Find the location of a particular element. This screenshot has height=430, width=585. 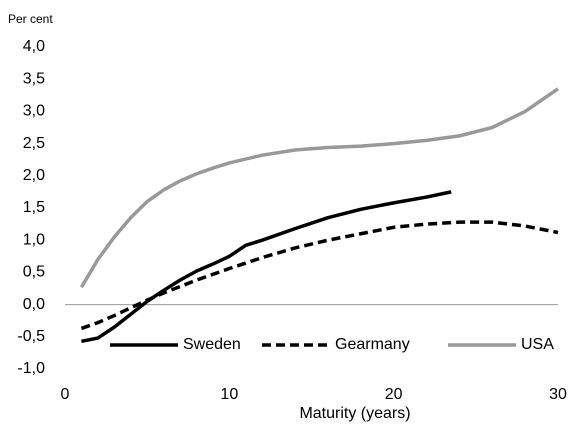

legend-label: Gearmany is located at coordinates (372, 344).